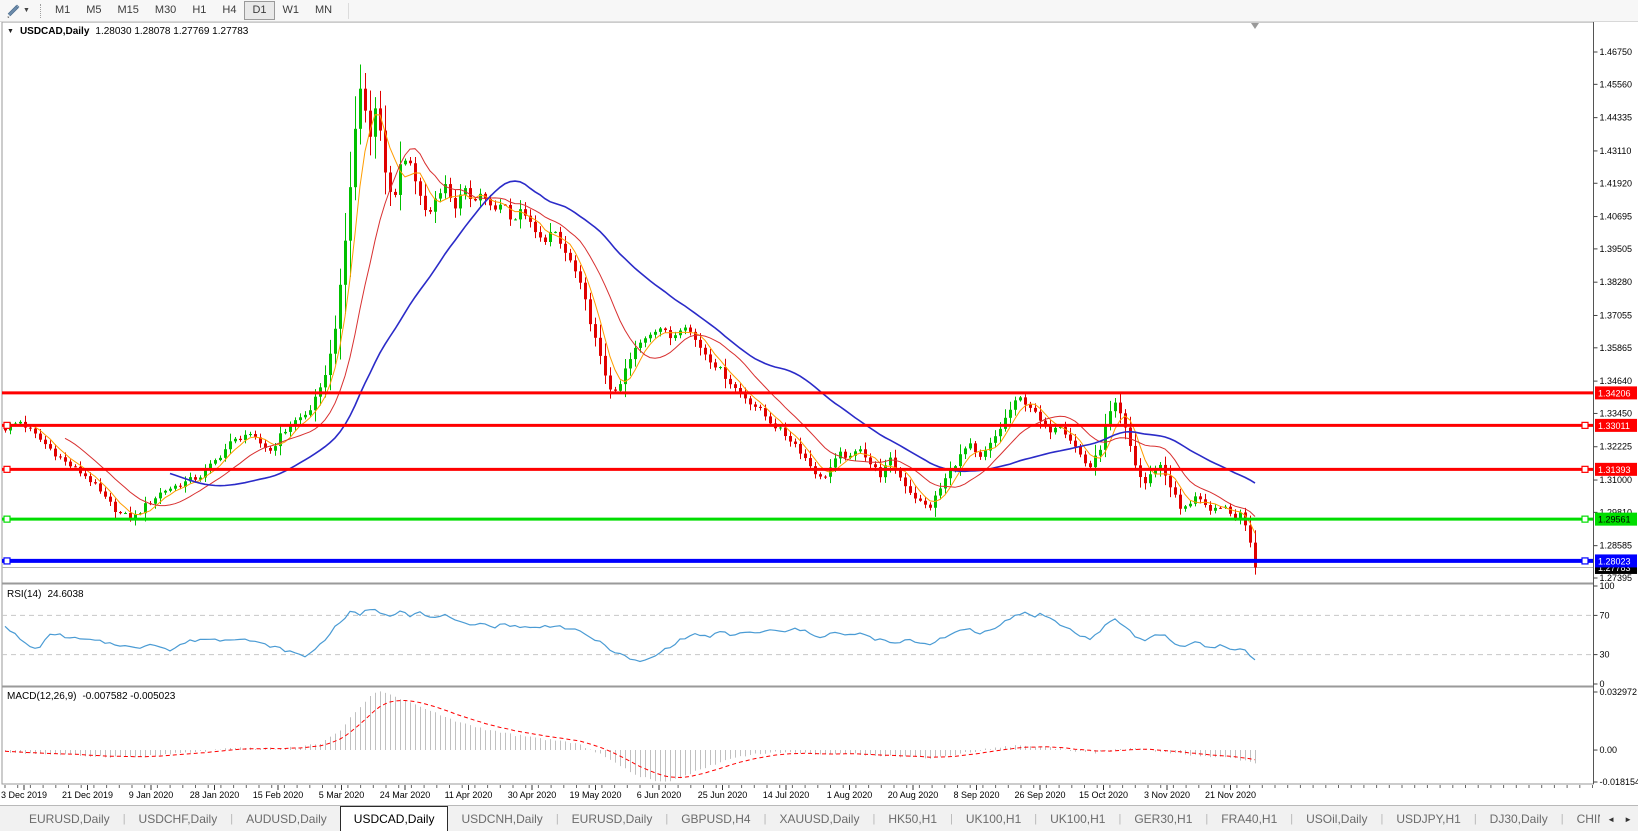 The width and height of the screenshot is (1638, 831). I want to click on chart-tab-usdjpy-h1: USDJPY,H1, so click(1428, 818).